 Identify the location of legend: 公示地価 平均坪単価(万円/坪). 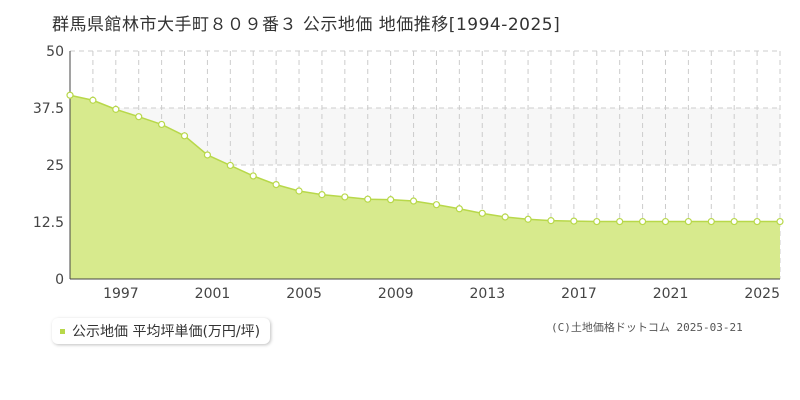
(161, 331).